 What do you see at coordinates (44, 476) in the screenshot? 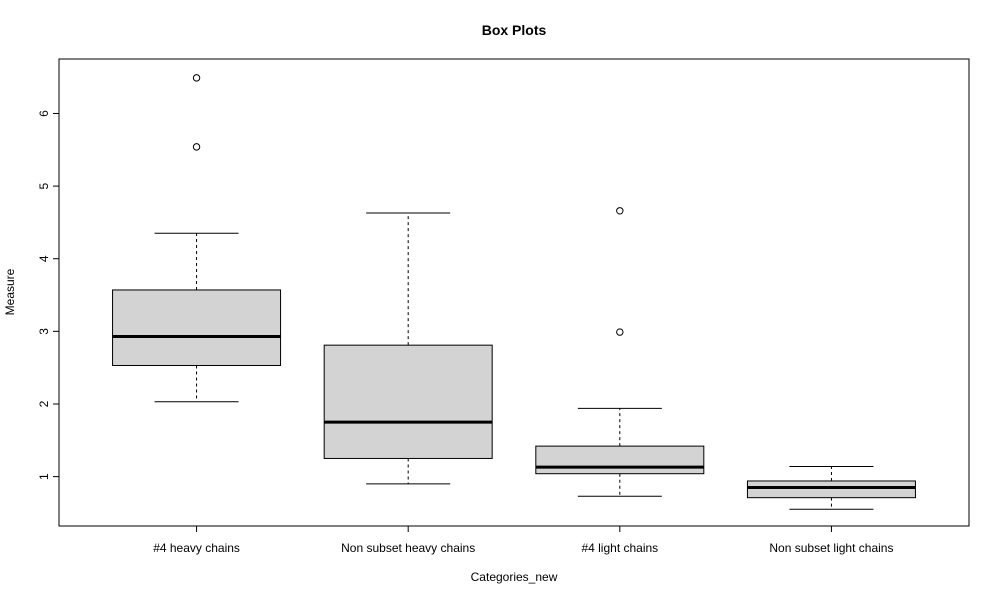
I see `y-tick-label: 1` at bounding box center [44, 476].